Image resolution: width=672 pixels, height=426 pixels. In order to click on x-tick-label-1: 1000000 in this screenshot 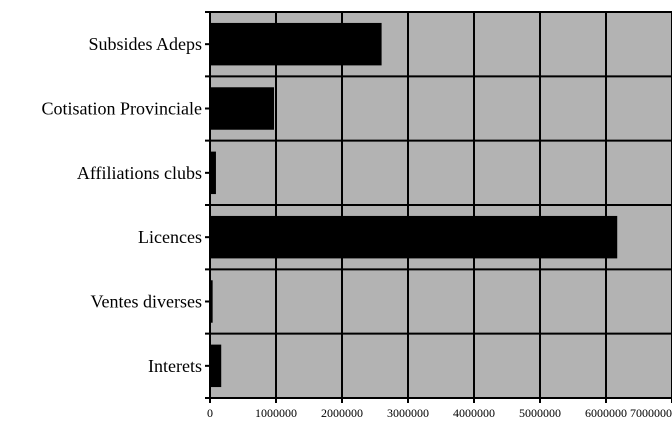, I will do `click(276, 413)`.